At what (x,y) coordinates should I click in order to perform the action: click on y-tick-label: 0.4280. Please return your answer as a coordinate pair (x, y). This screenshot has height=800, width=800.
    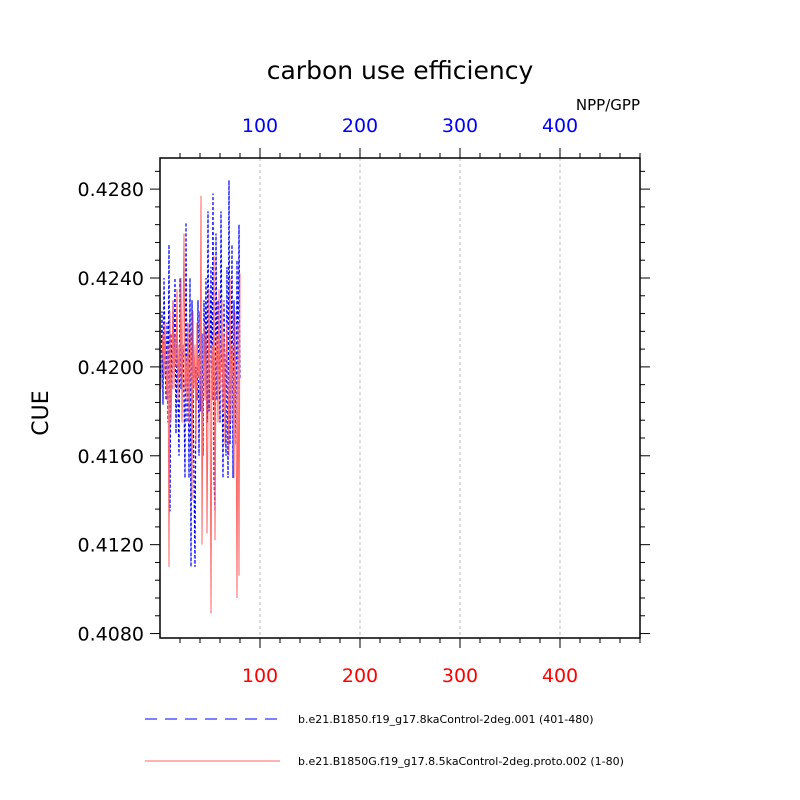
    Looking at the image, I should click on (111, 190).